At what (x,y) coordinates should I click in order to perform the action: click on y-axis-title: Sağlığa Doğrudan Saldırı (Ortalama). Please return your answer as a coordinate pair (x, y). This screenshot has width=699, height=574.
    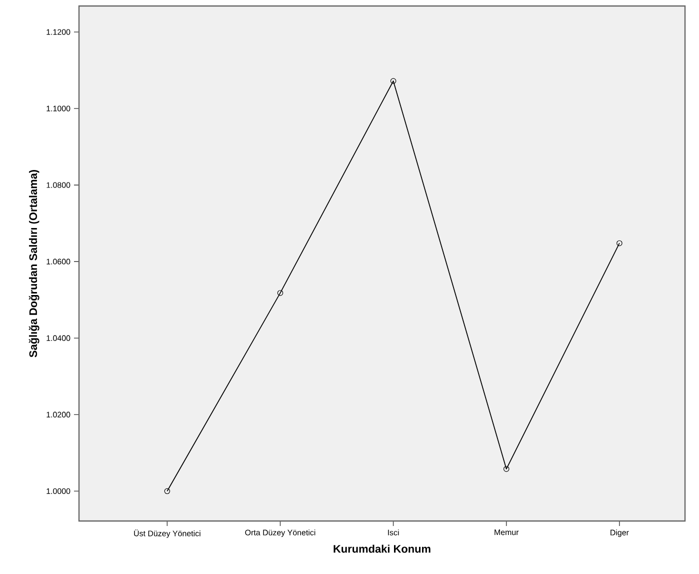
    Looking at the image, I should click on (34, 264).